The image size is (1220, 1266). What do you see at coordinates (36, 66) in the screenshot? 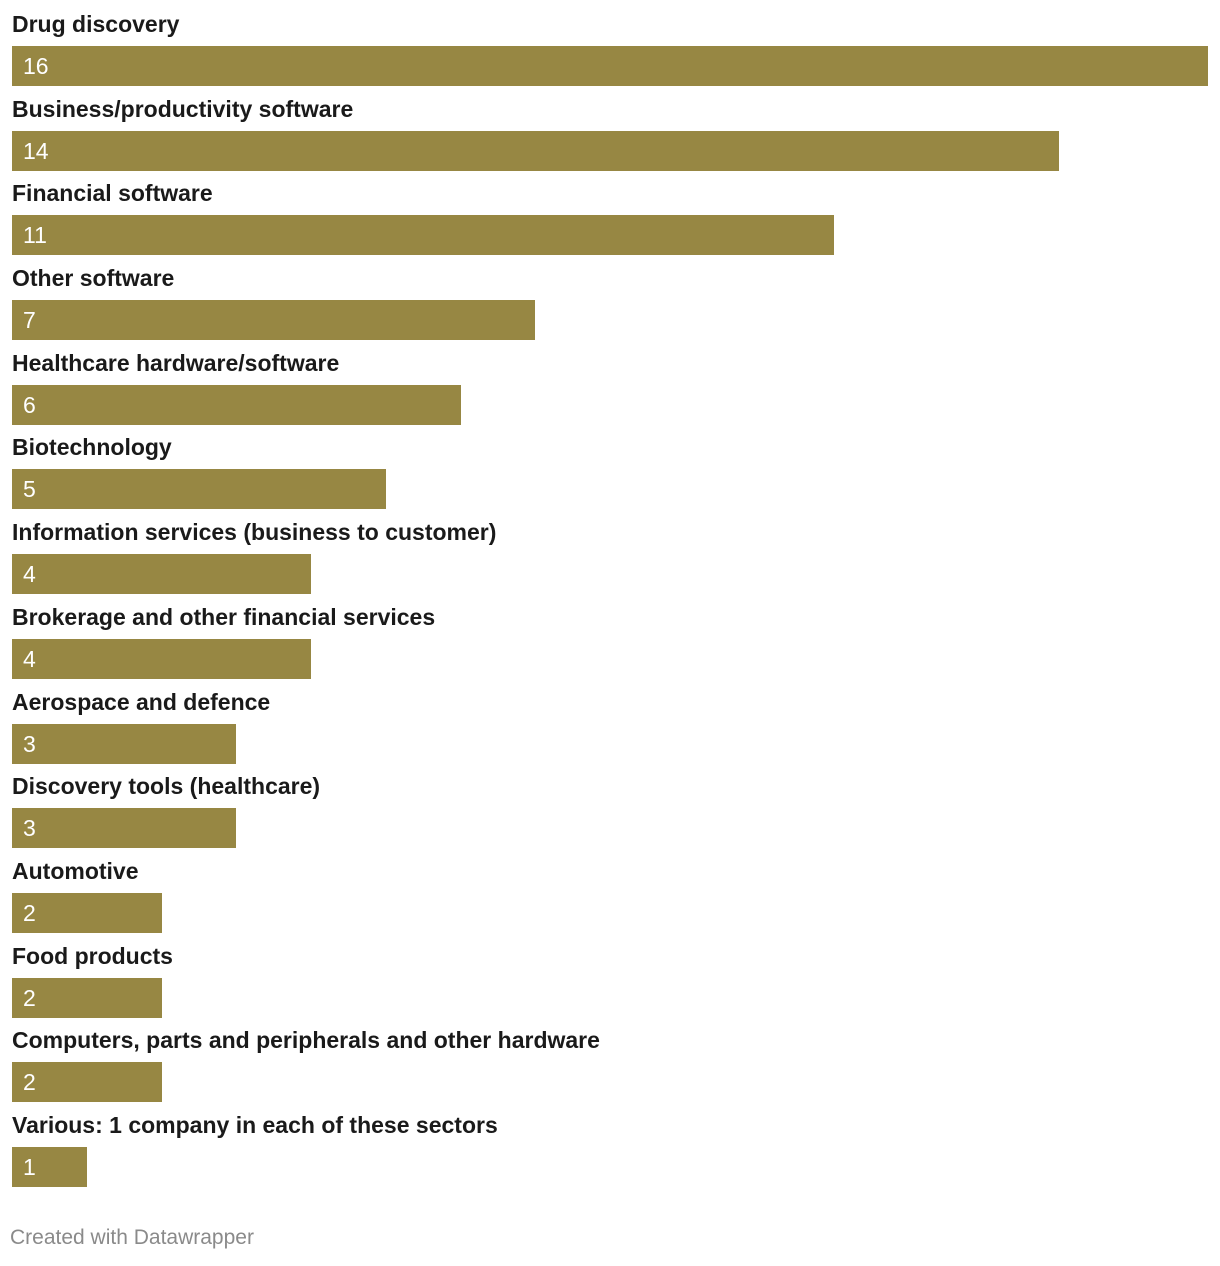
I see `bar-value-label: 16` at bounding box center [36, 66].